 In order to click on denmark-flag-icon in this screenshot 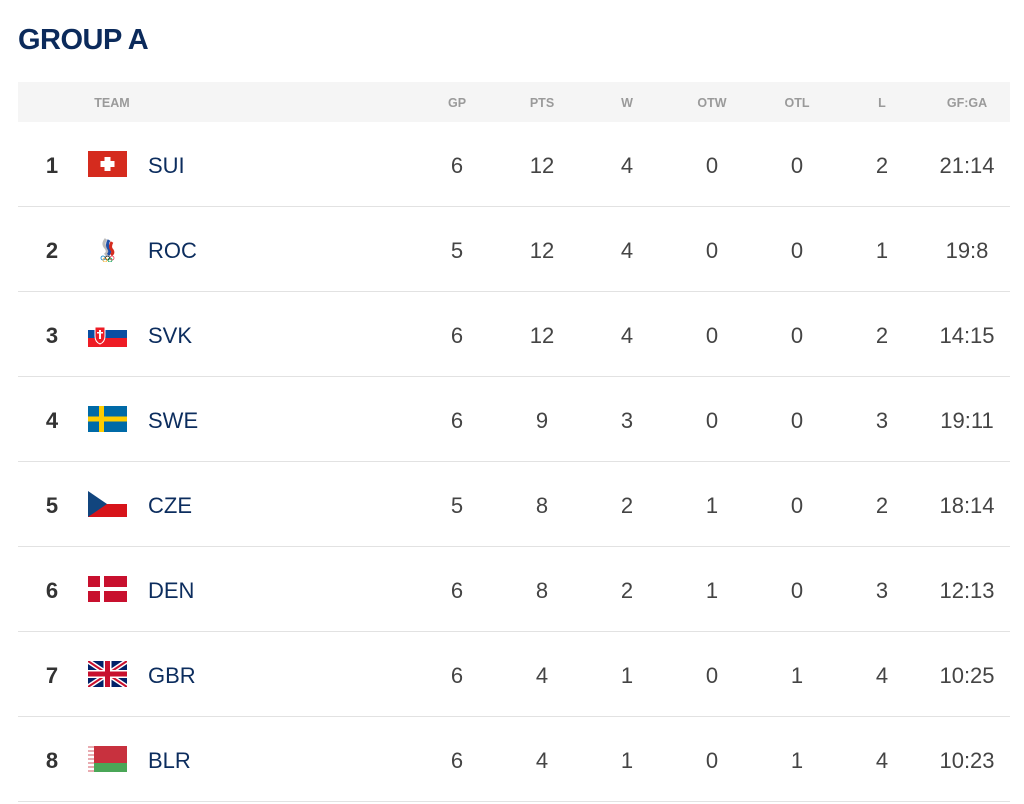, I will do `click(107, 589)`.